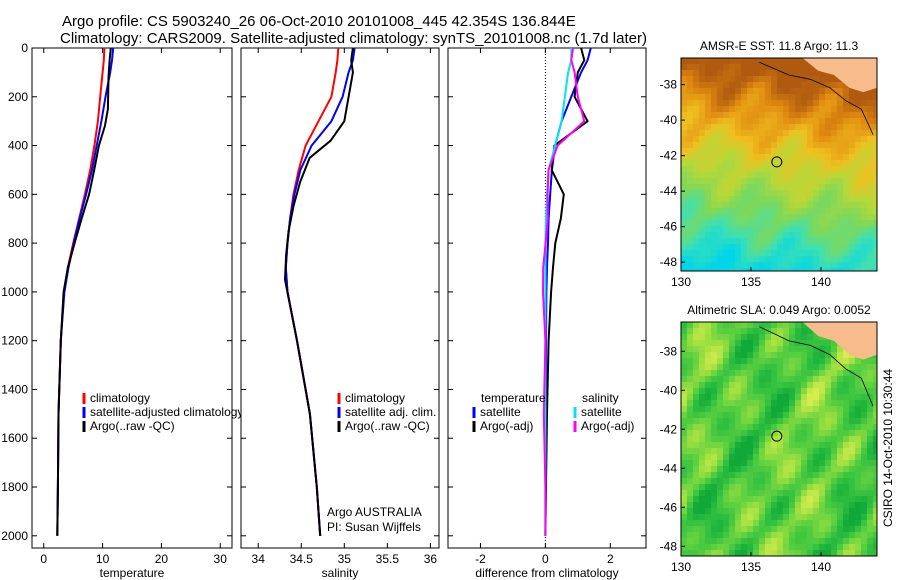  Describe the element at coordinates (302, 559) in the screenshot. I see `salinity-xtick-label: 34.5` at that location.